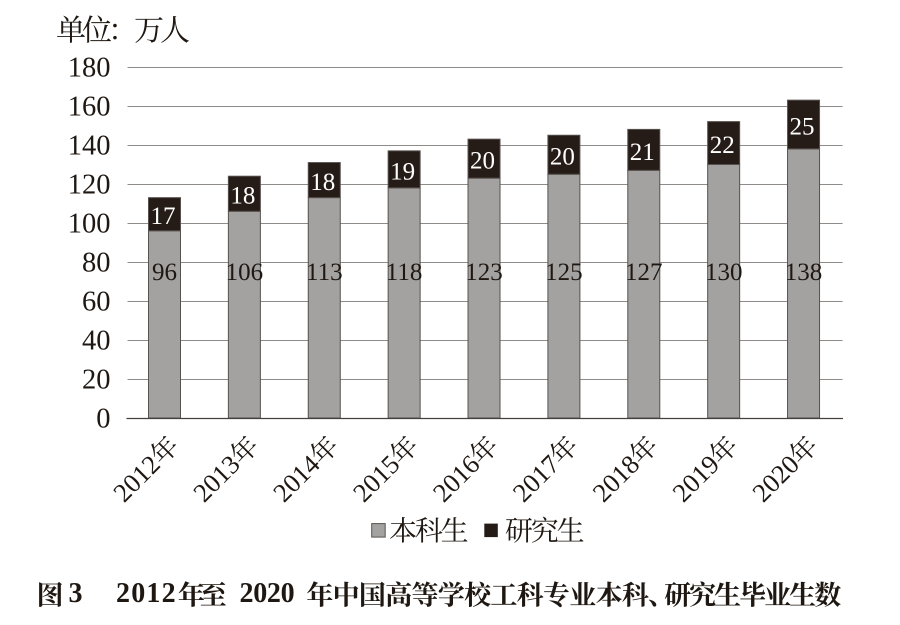 The image size is (900, 625). I want to click on svg-text: 3, so click(76, 593).